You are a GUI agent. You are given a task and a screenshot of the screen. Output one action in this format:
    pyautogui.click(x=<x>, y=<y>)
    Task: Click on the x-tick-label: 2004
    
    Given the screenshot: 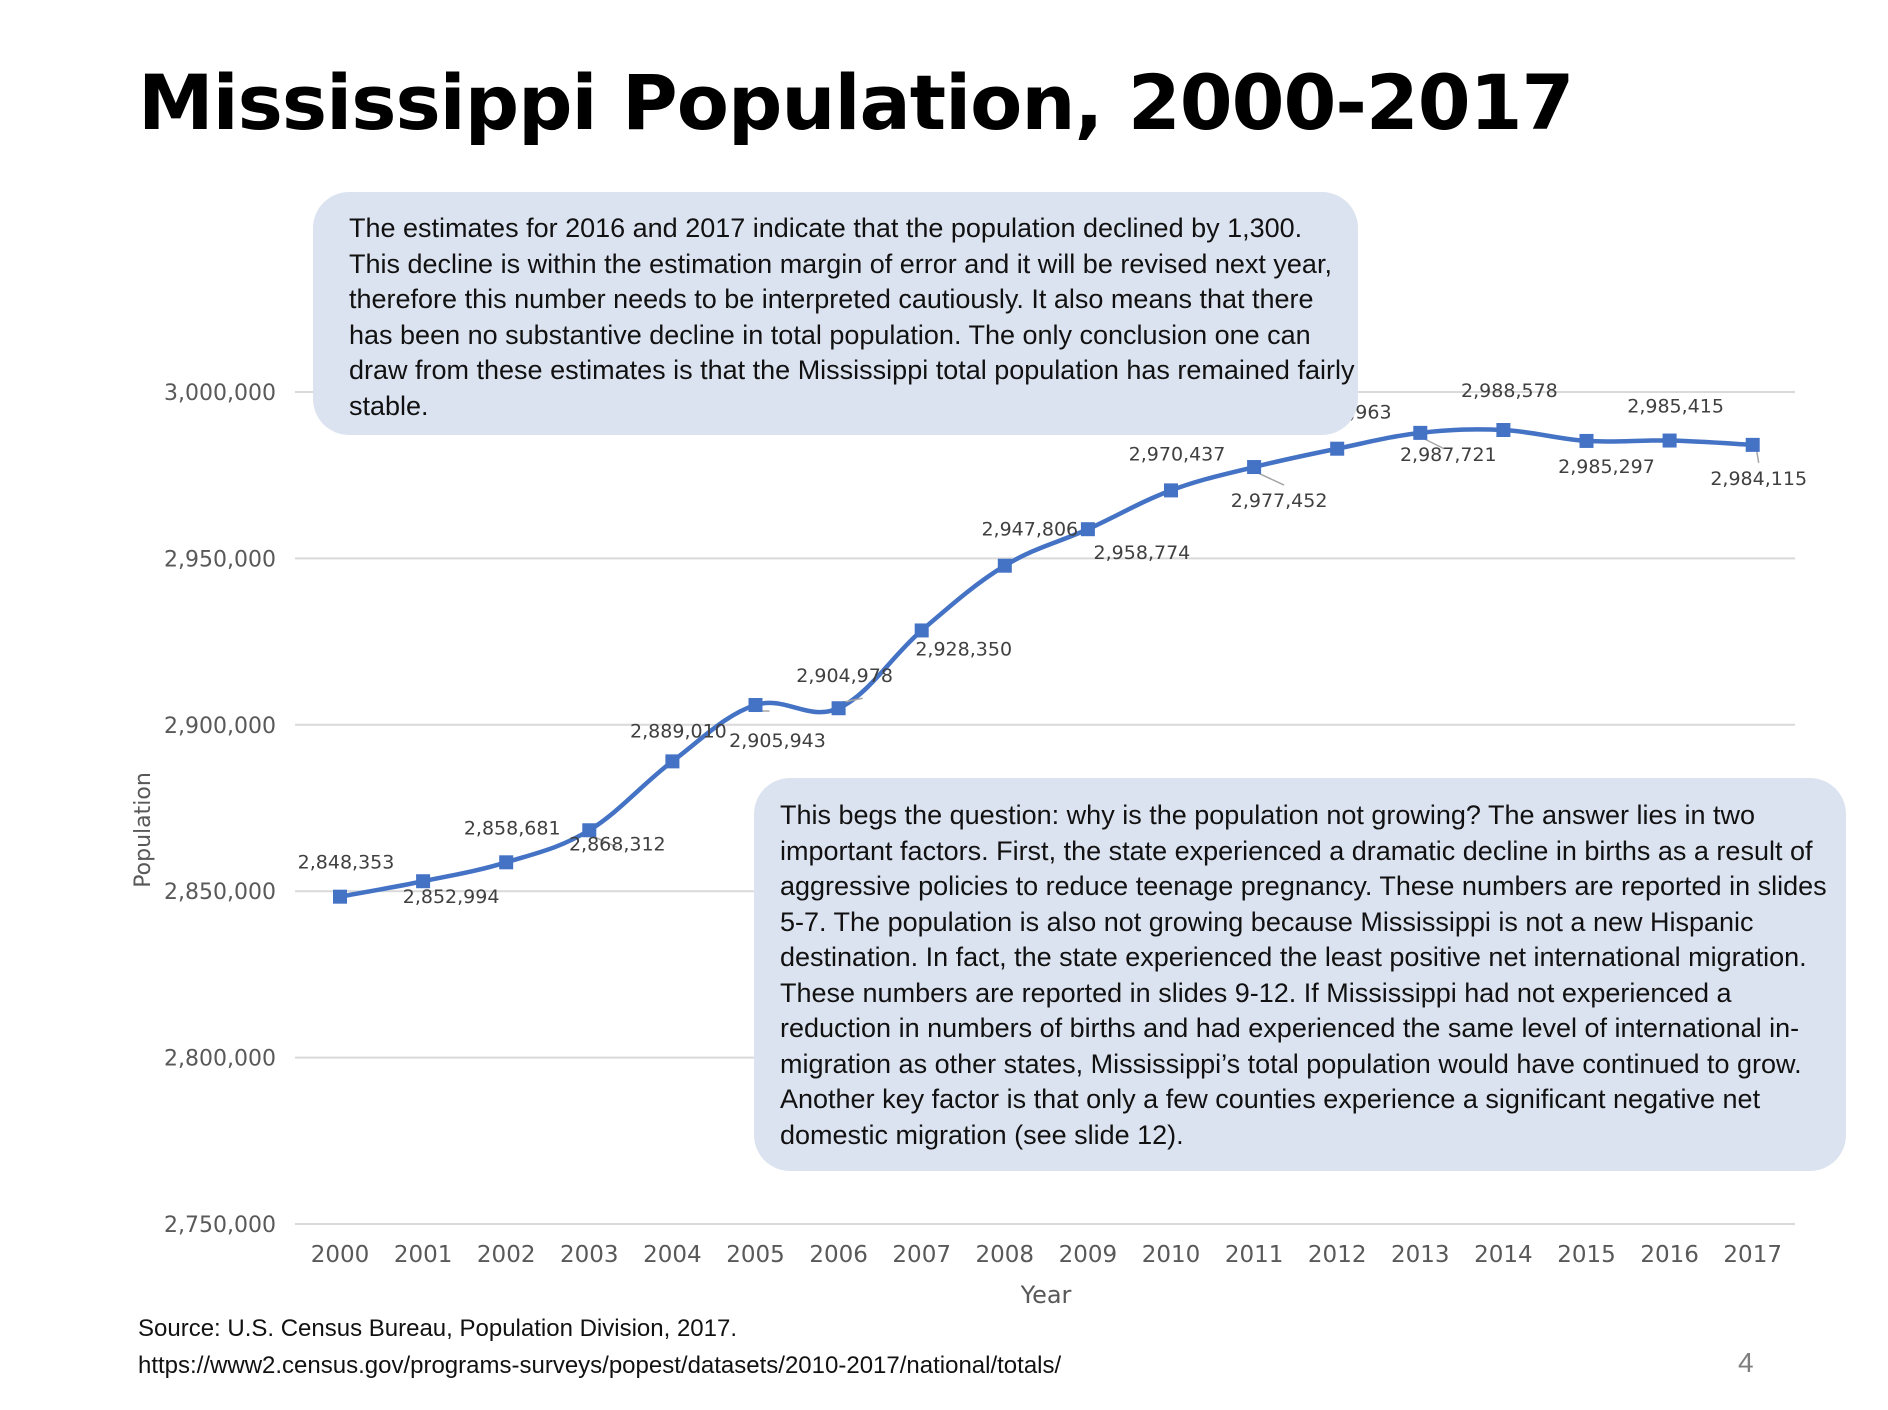 What is the action you would take?
    pyautogui.click(x=672, y=1255)
    